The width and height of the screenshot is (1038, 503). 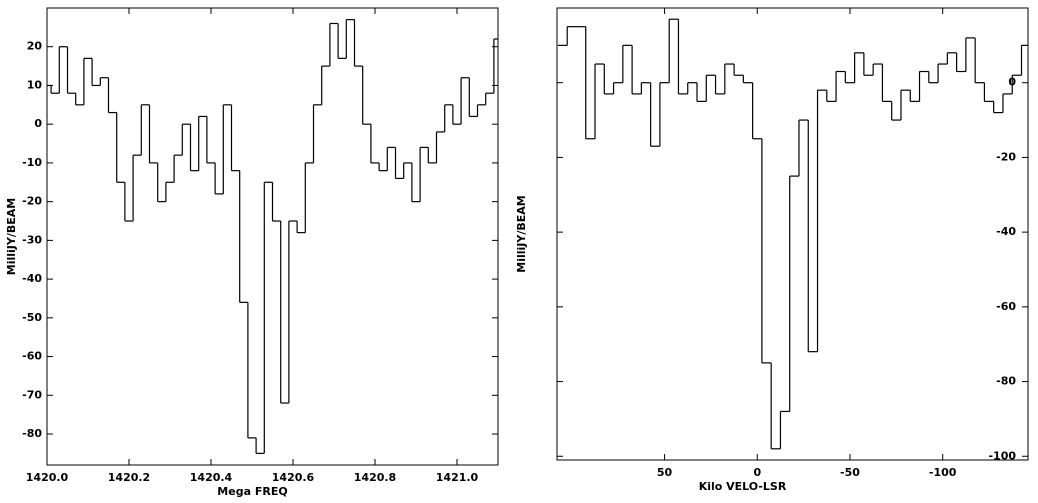 I want to click on x-tick-label: 1420.8, so click(x=375, y=477).